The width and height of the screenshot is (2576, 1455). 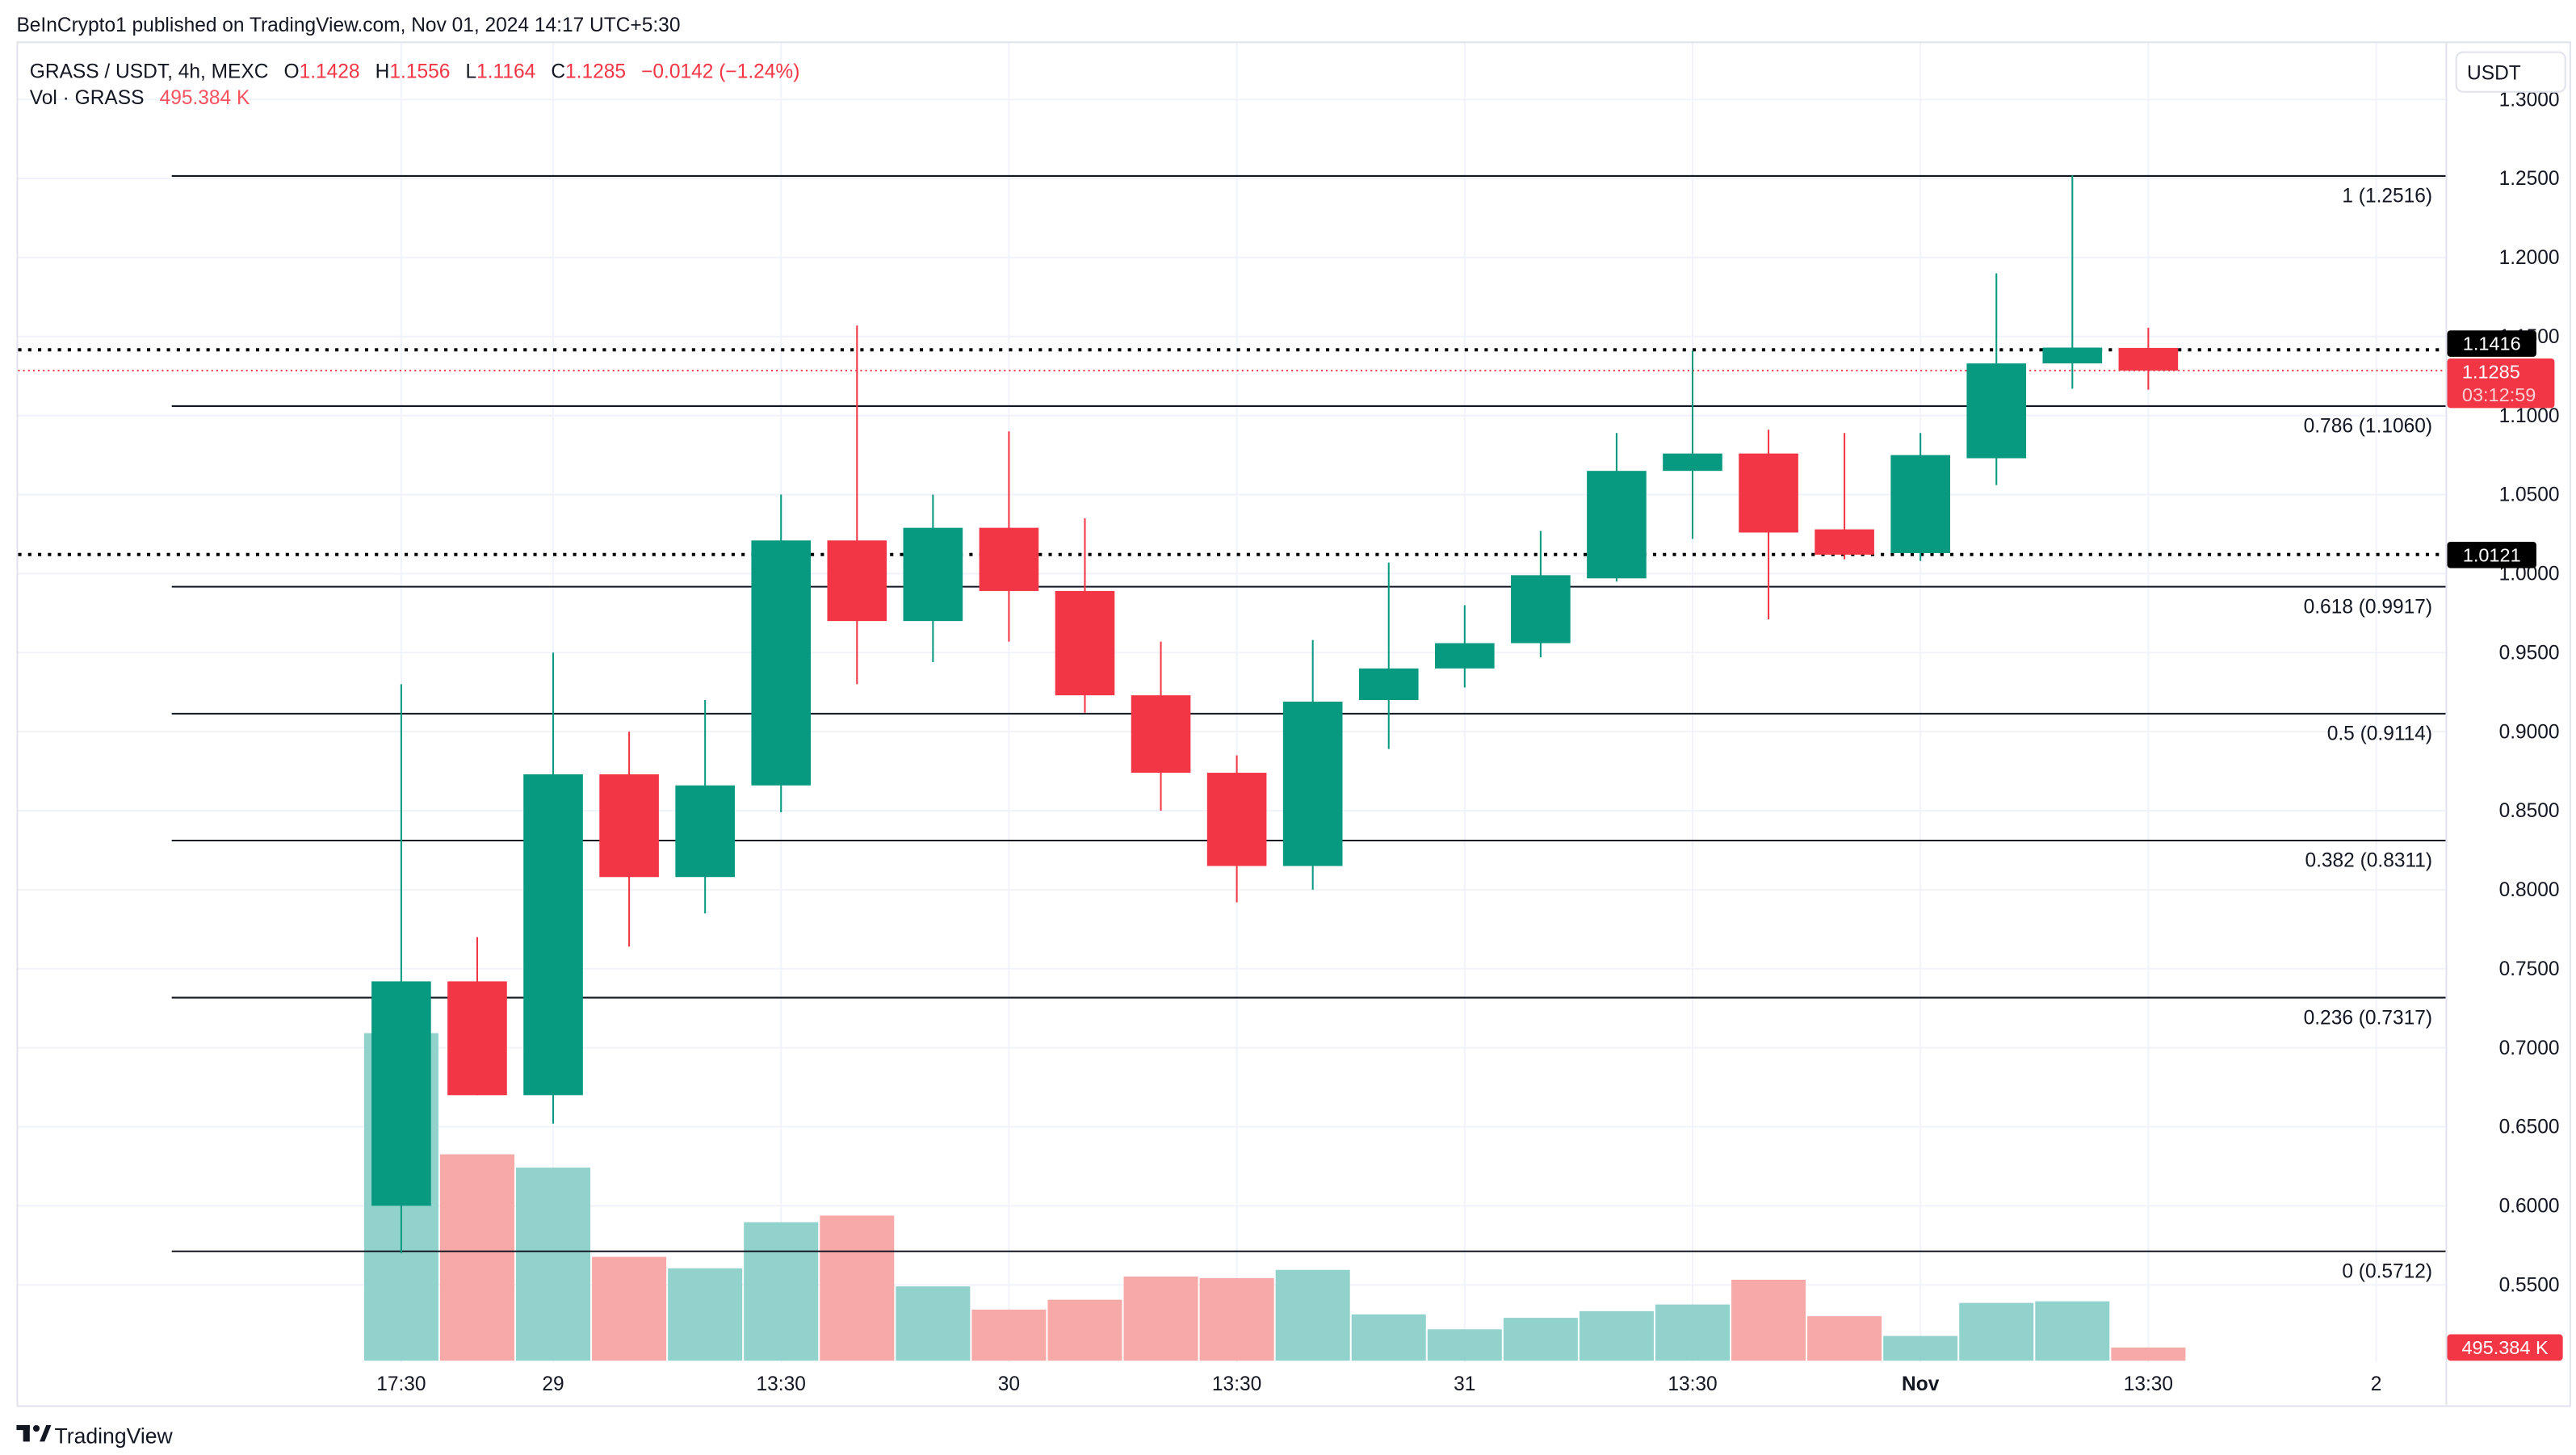 What do you see at coordinates (1921, 1384) in the screenshot?
I see `time-tick-label: Nov` at bounding box center [1921, 1384].